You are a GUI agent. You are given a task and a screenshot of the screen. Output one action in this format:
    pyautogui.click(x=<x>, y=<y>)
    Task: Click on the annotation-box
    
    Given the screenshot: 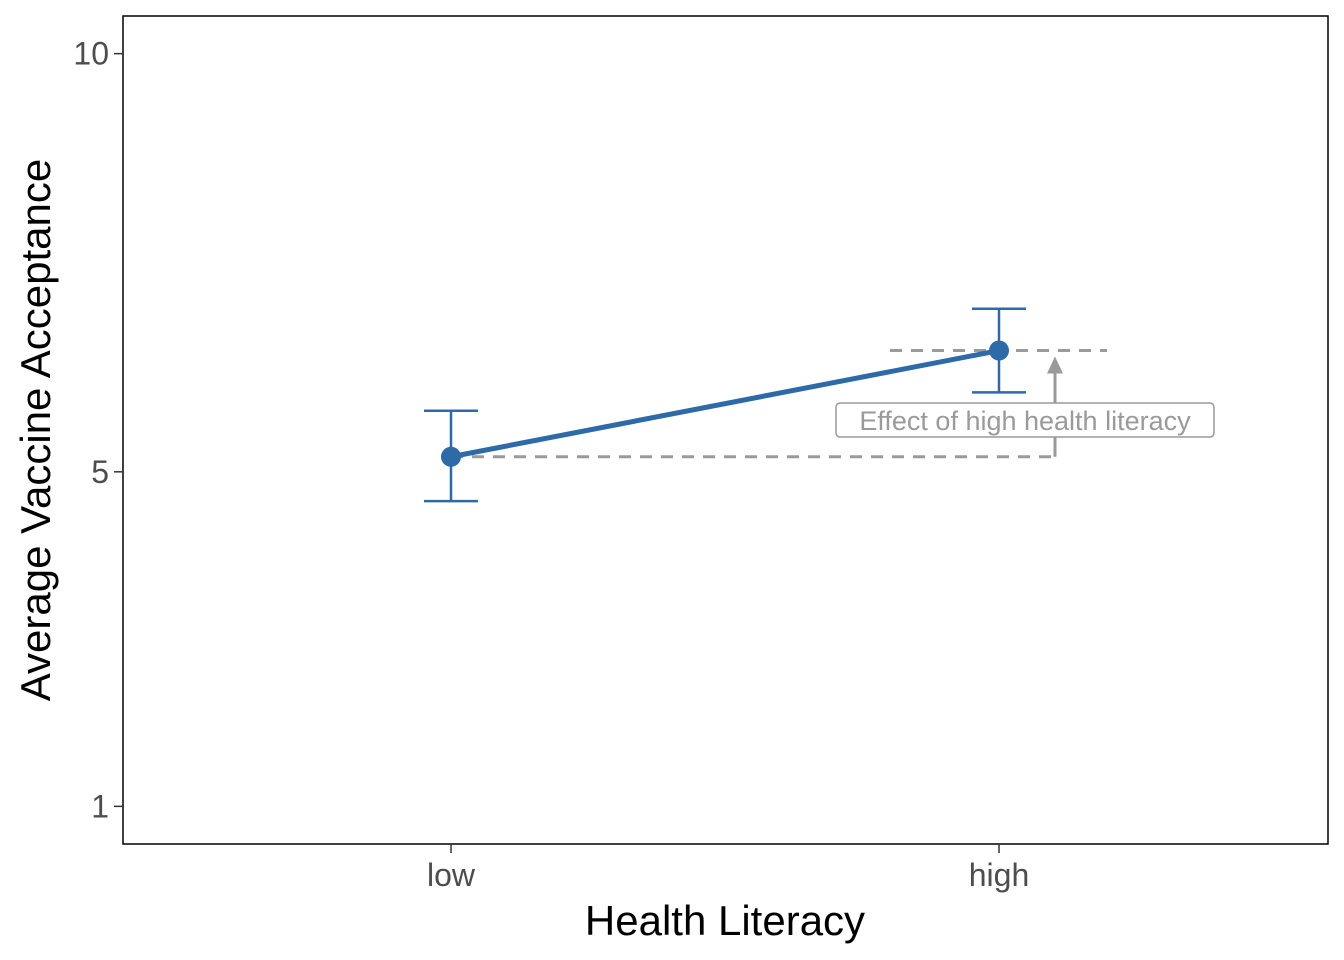 What is the action you would take?
    pyautogui.click(x=1025, y=420)
    